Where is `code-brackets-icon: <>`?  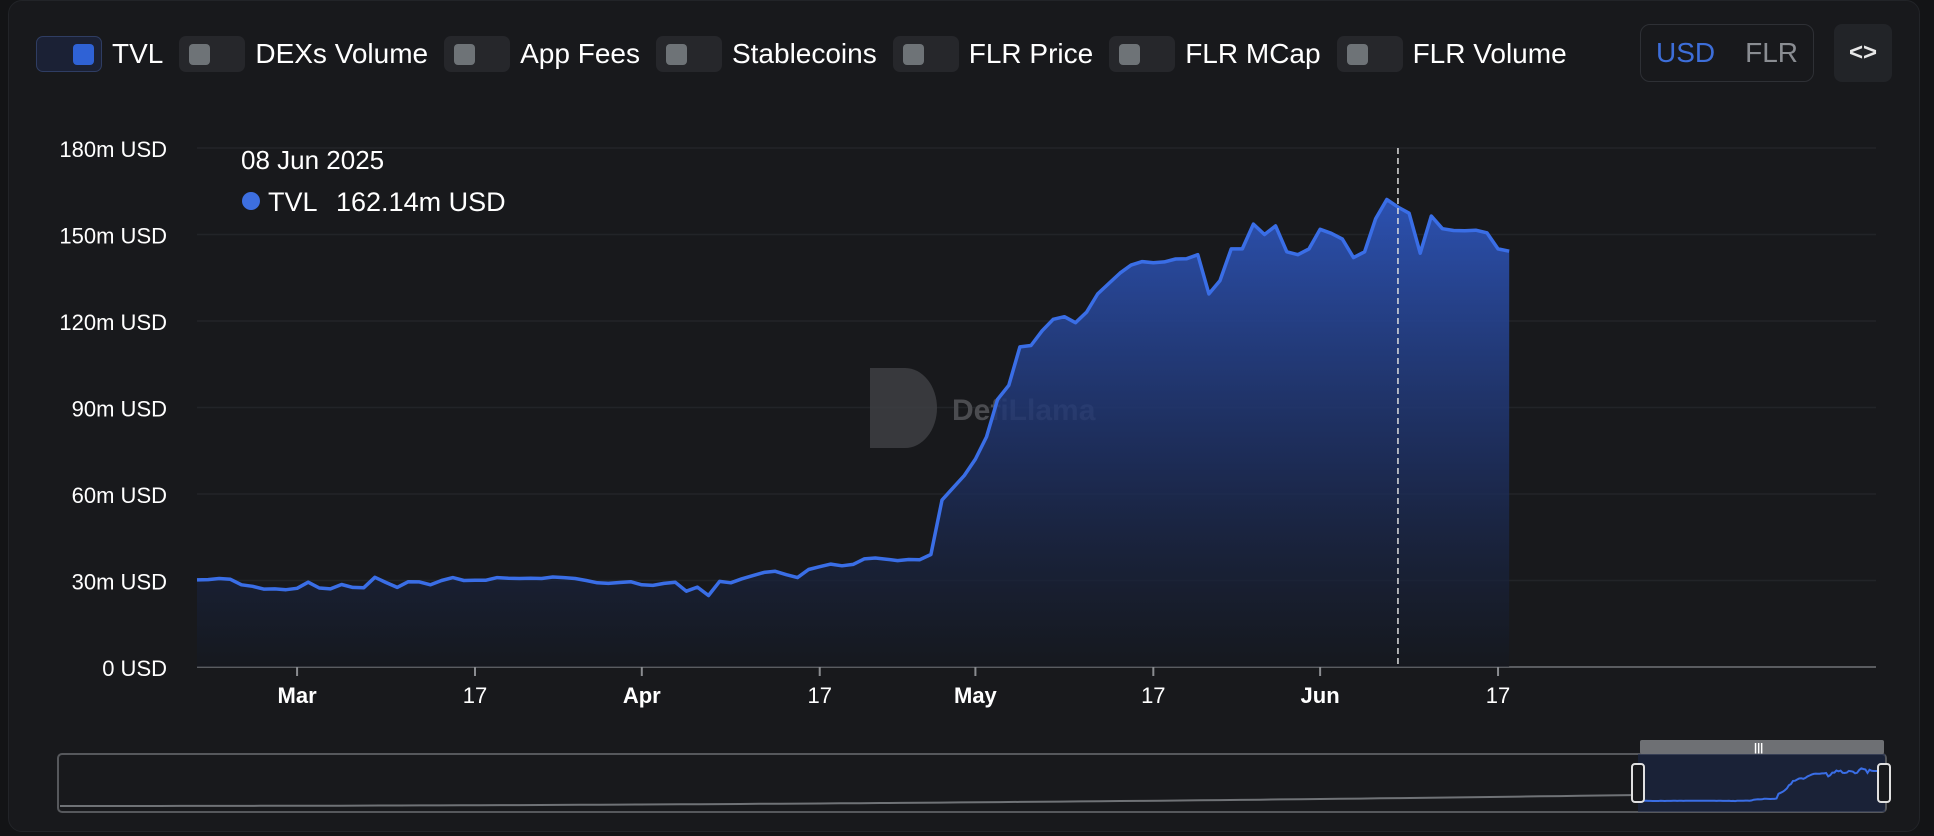
code-brackets-icon: <> is located at coordinates (1863, 52).